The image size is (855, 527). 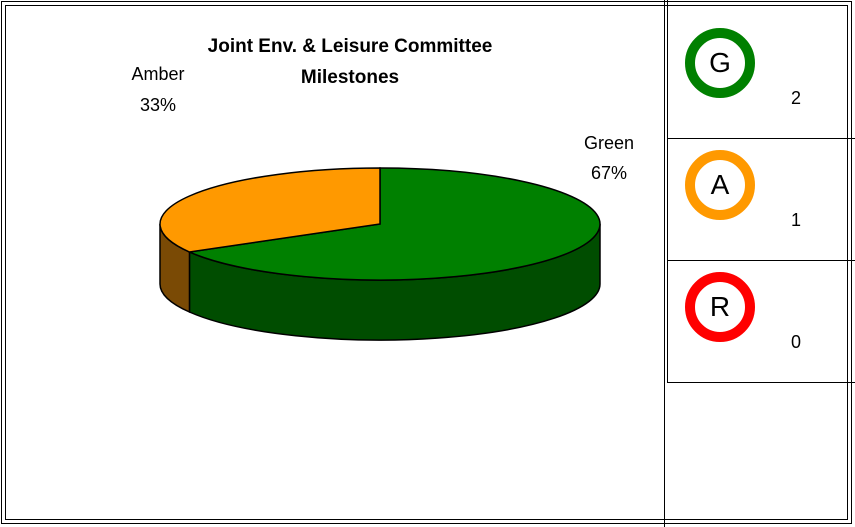 What do you see at coordinates (761, 79) in the screenshot?
I see `rag-row-green: G 2` at bounding box center [761, 79].